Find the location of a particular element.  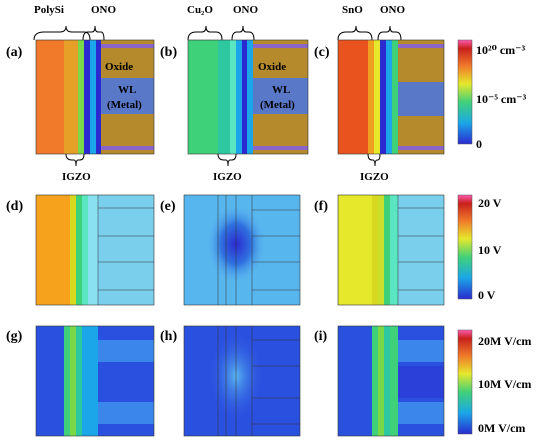

colorbar-carrier-density: 10²⁰ cm⁻³ 10⁻⁵ cm⁻³ 0 is located at coordinates (492, 95).